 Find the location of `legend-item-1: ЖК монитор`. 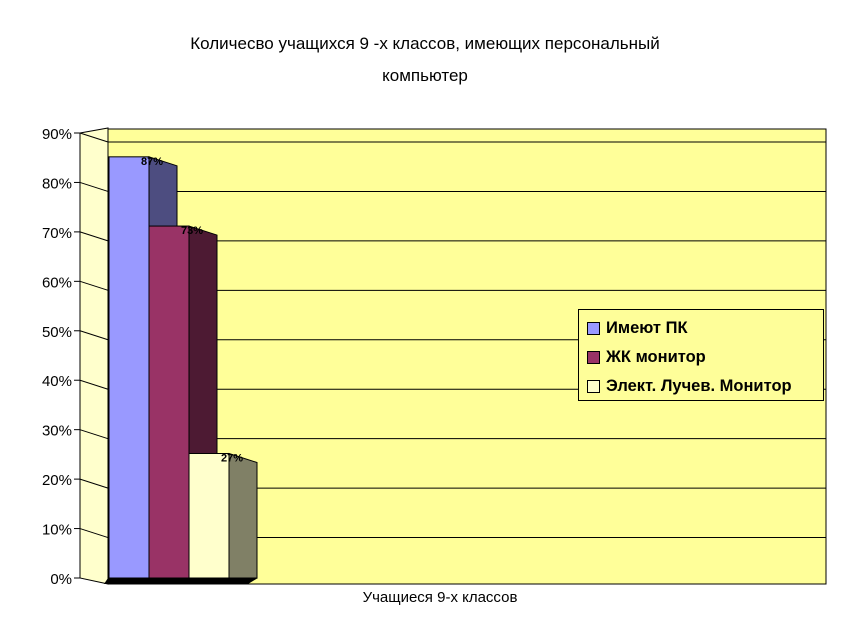

legend-item-1: ЖК монитор is located at coordinates (705, 357).